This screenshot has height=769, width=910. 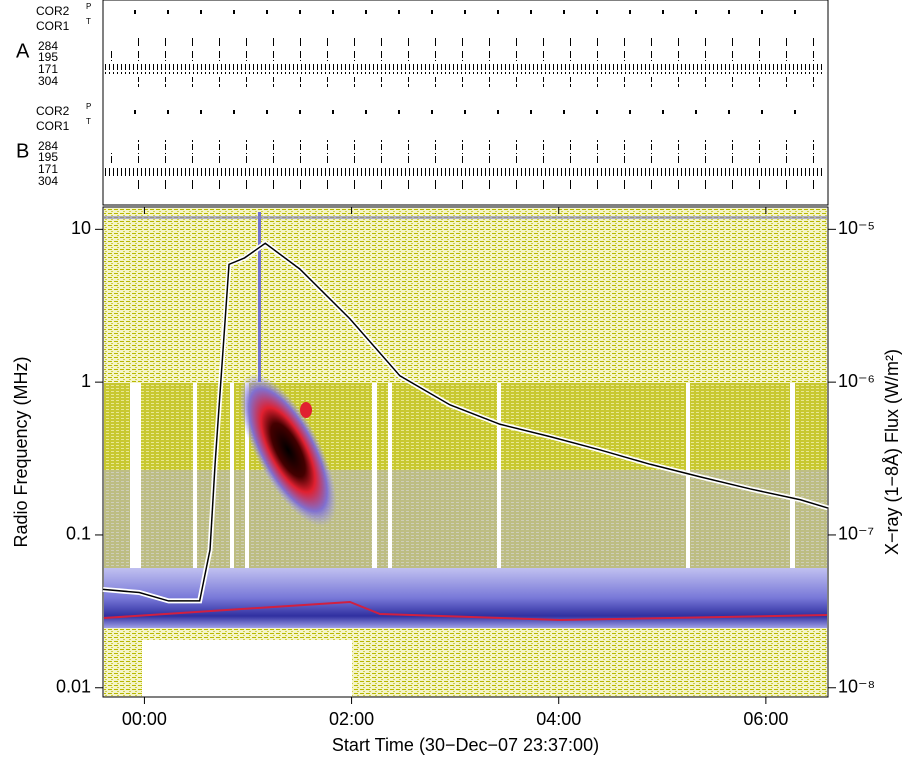 I want to click on panel-label: B, so click(x=22, y=151).